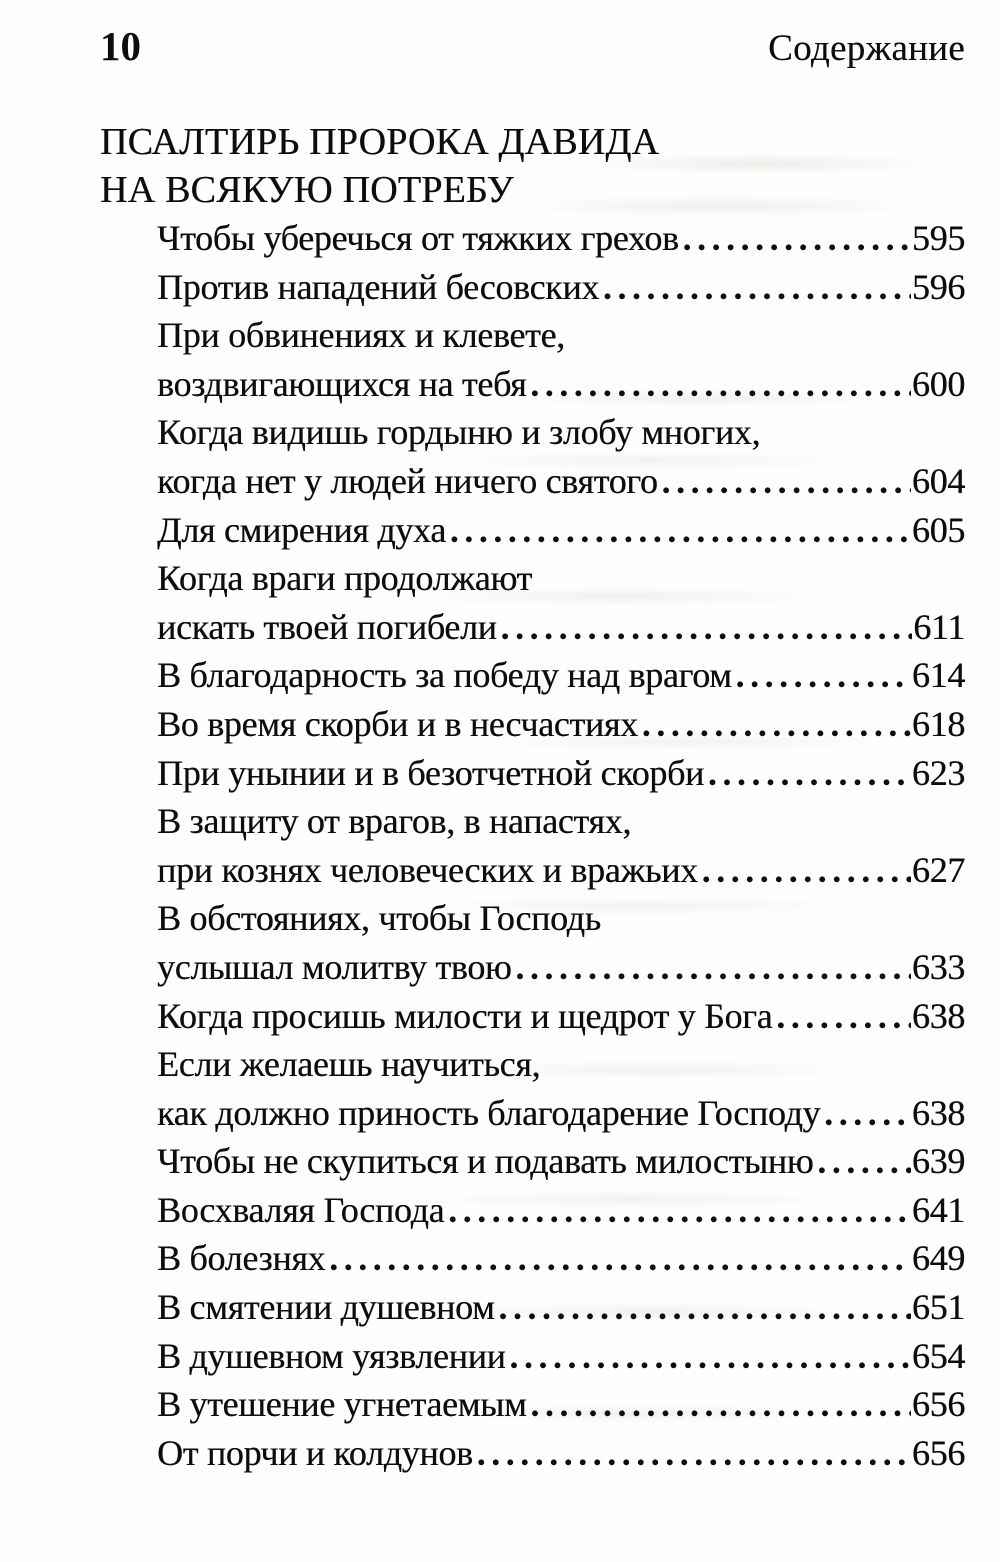  Describe the element at coordinates (315, 1452) in the screenshot. I see `toc-entry-text: От порчи и колдунов` at that location.